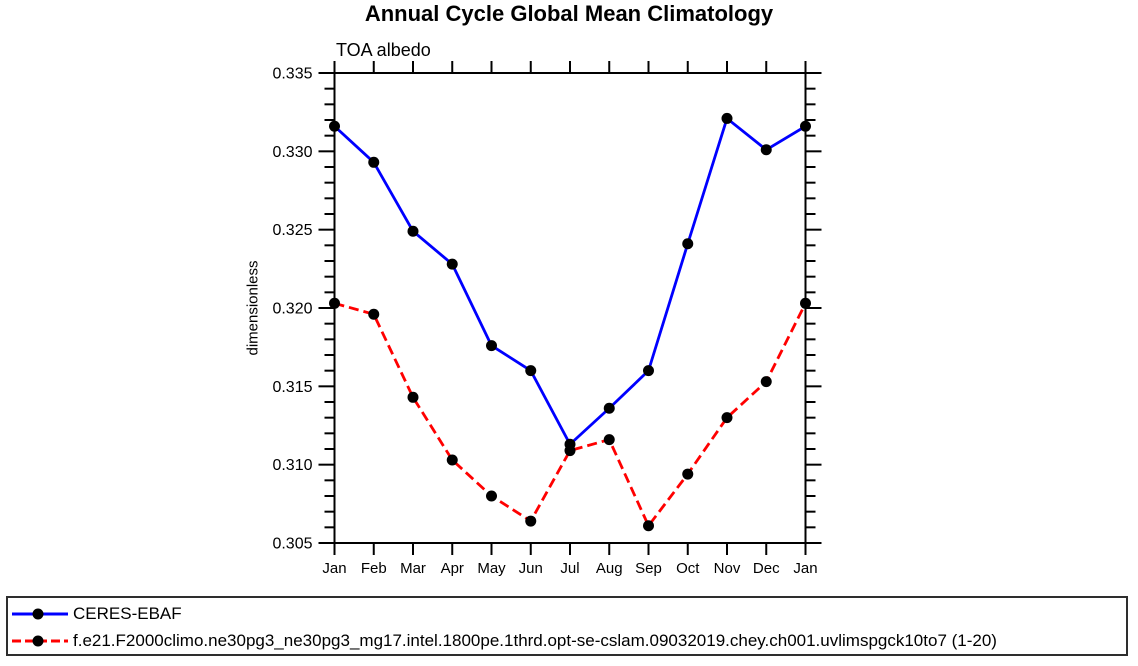 This screenshot has width=1138, height=666. I want to click on x-tick-label: Dec, so click(766, 568).